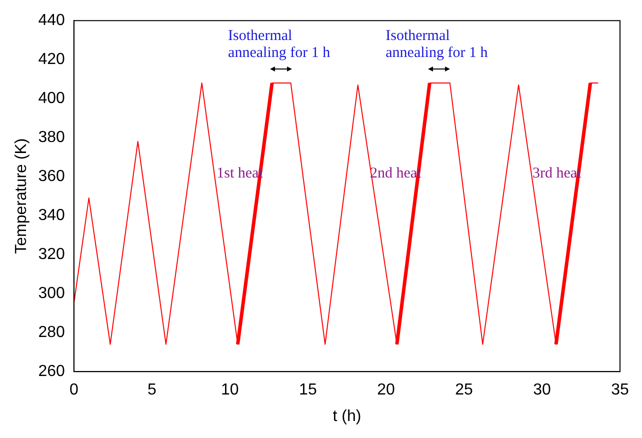 Image resolution: width=642 pixels, height=438 pixels. Describe the element at coordinates (73, 390) in the screenshot. I see `x-tick-label: 0` at that location.